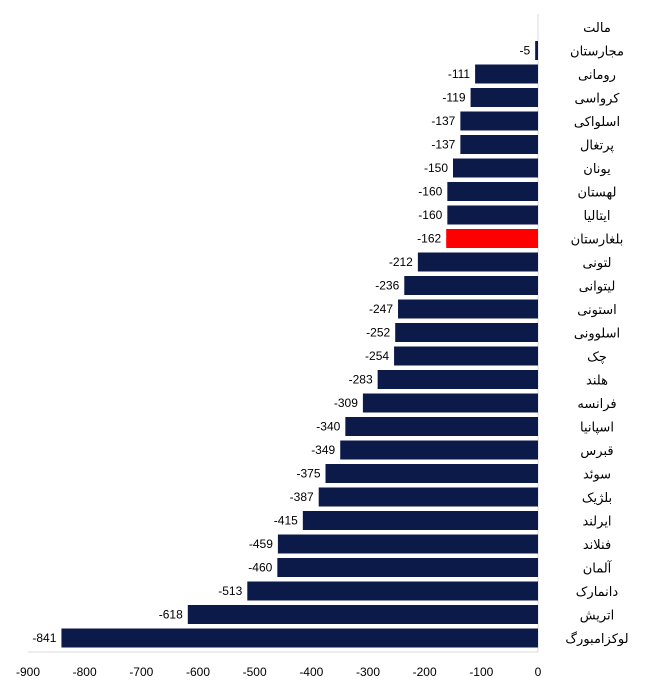 The height and width of the screenshot is (694, 649). Describe the element at coordinates (323, 450) in the screenshot. I see `bar-value-label: -349` at that location.